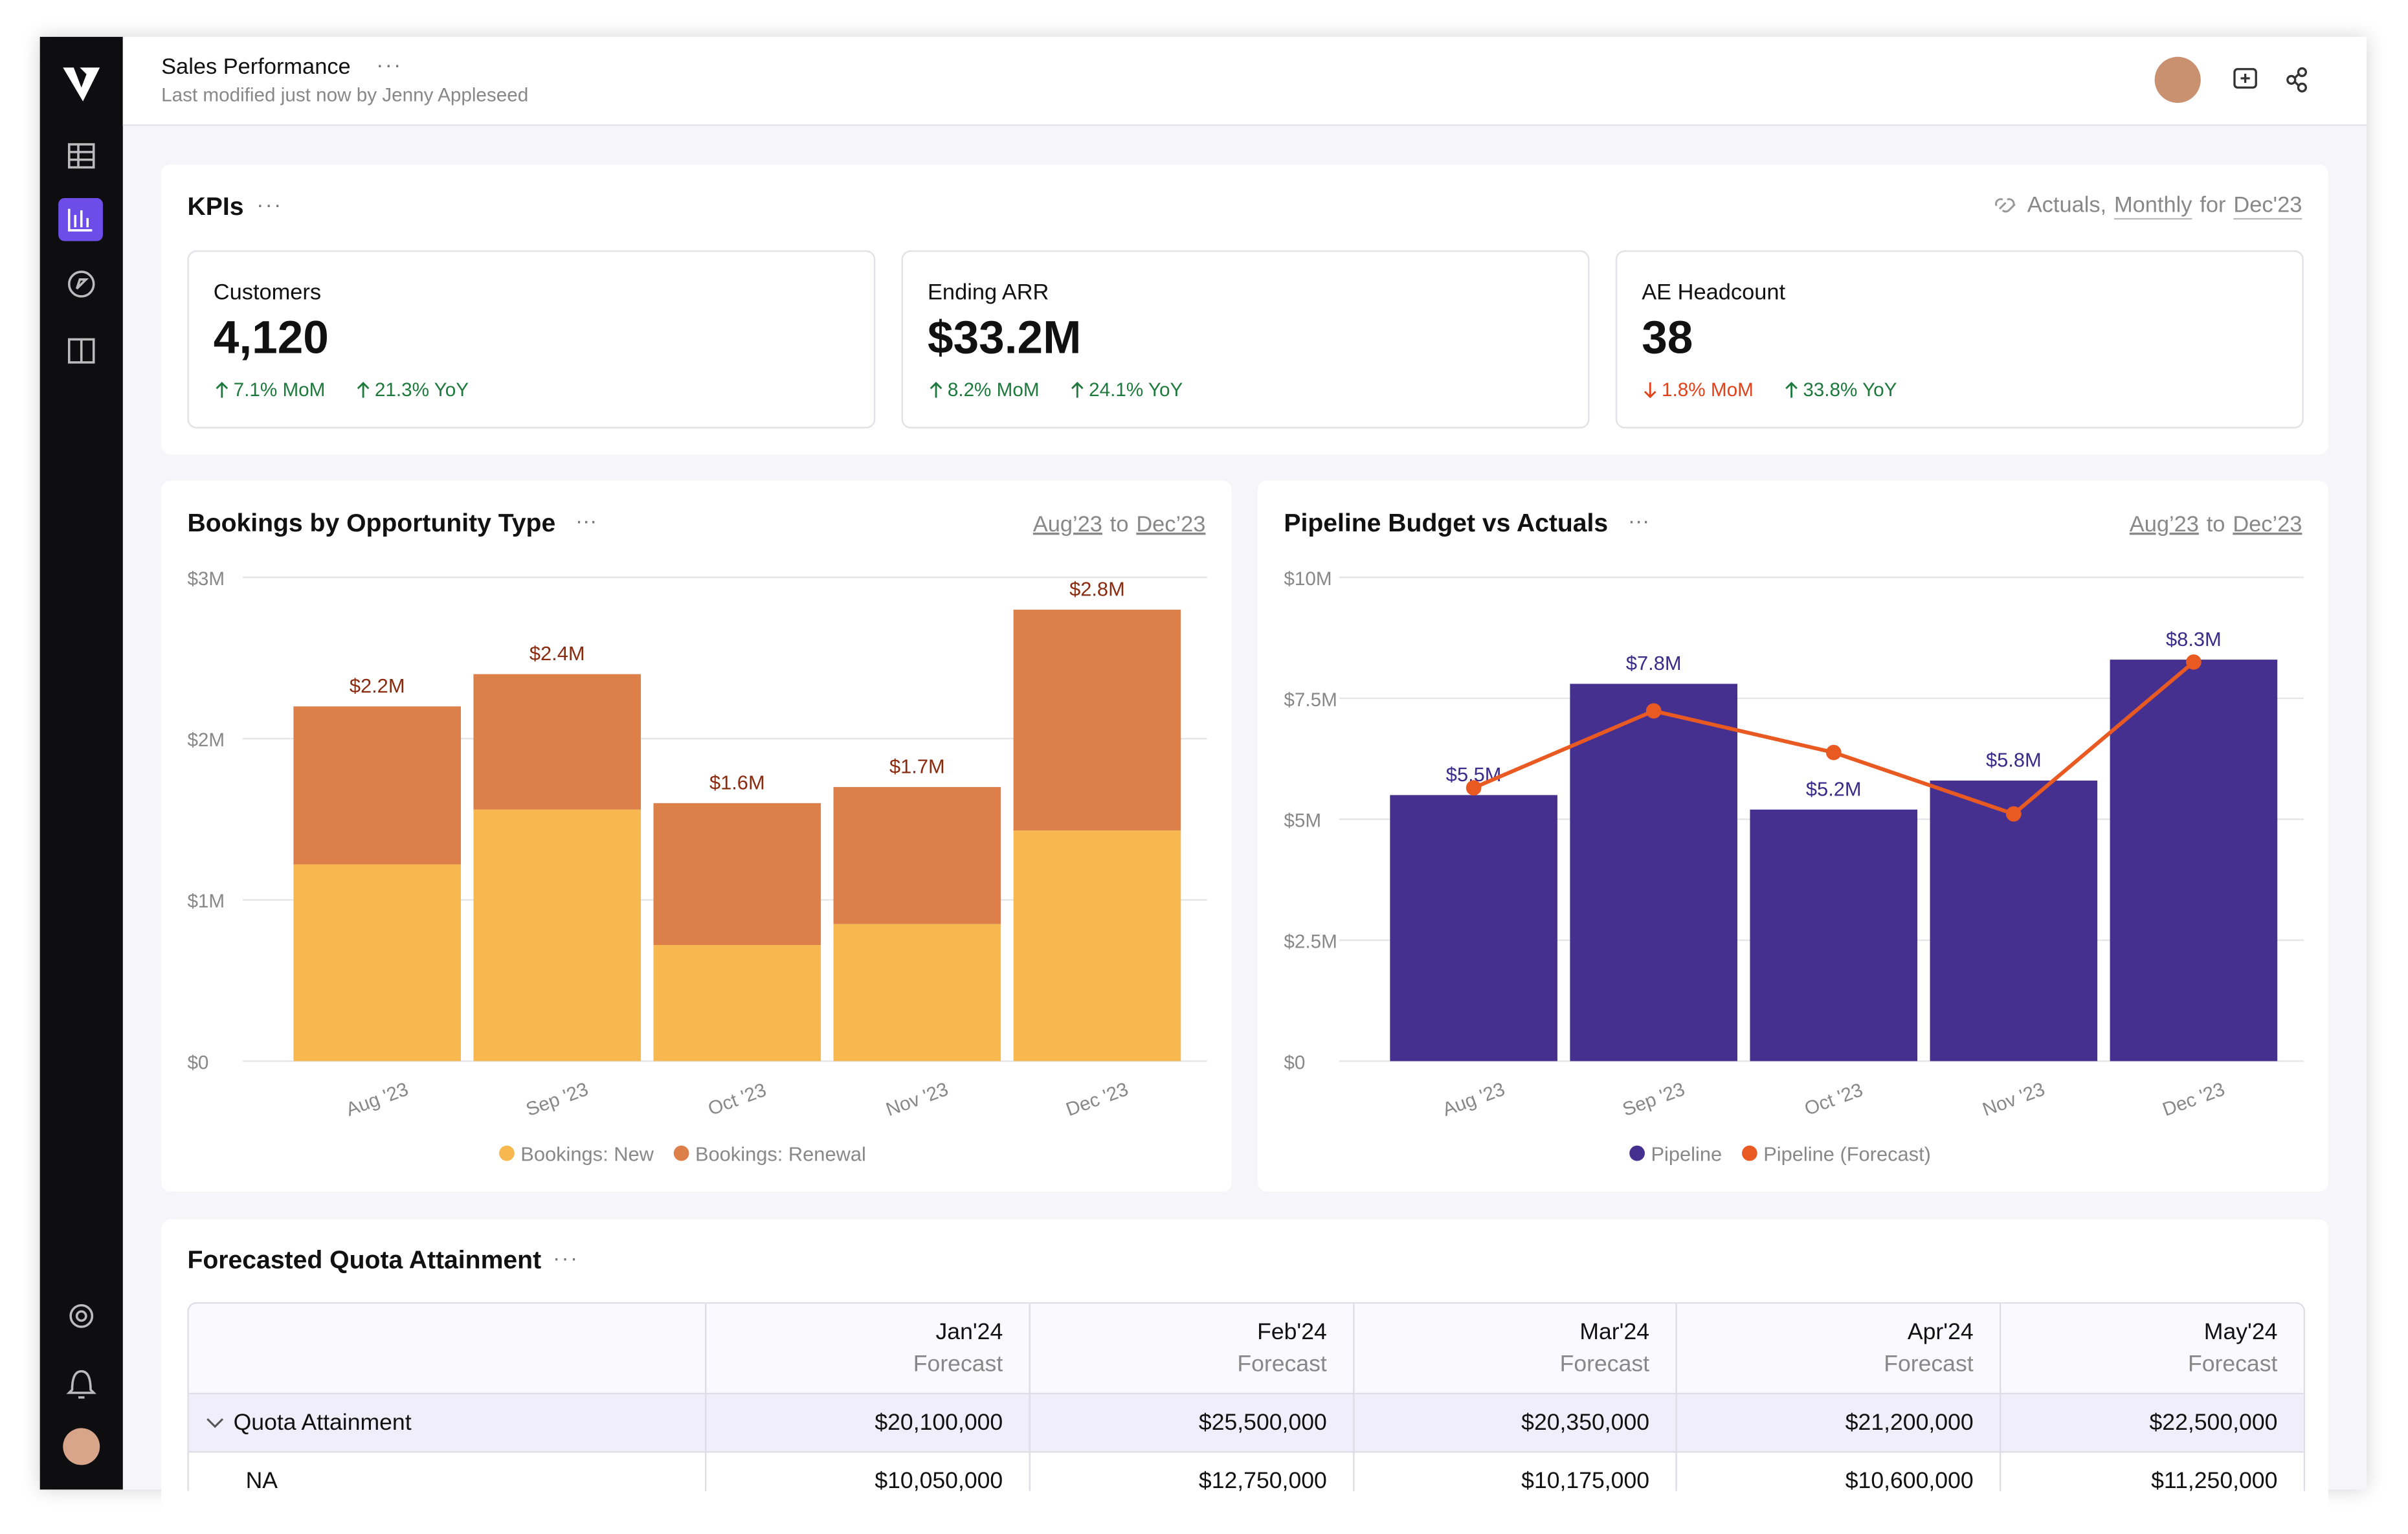  I want to click on table-icon, so click(81, 156).